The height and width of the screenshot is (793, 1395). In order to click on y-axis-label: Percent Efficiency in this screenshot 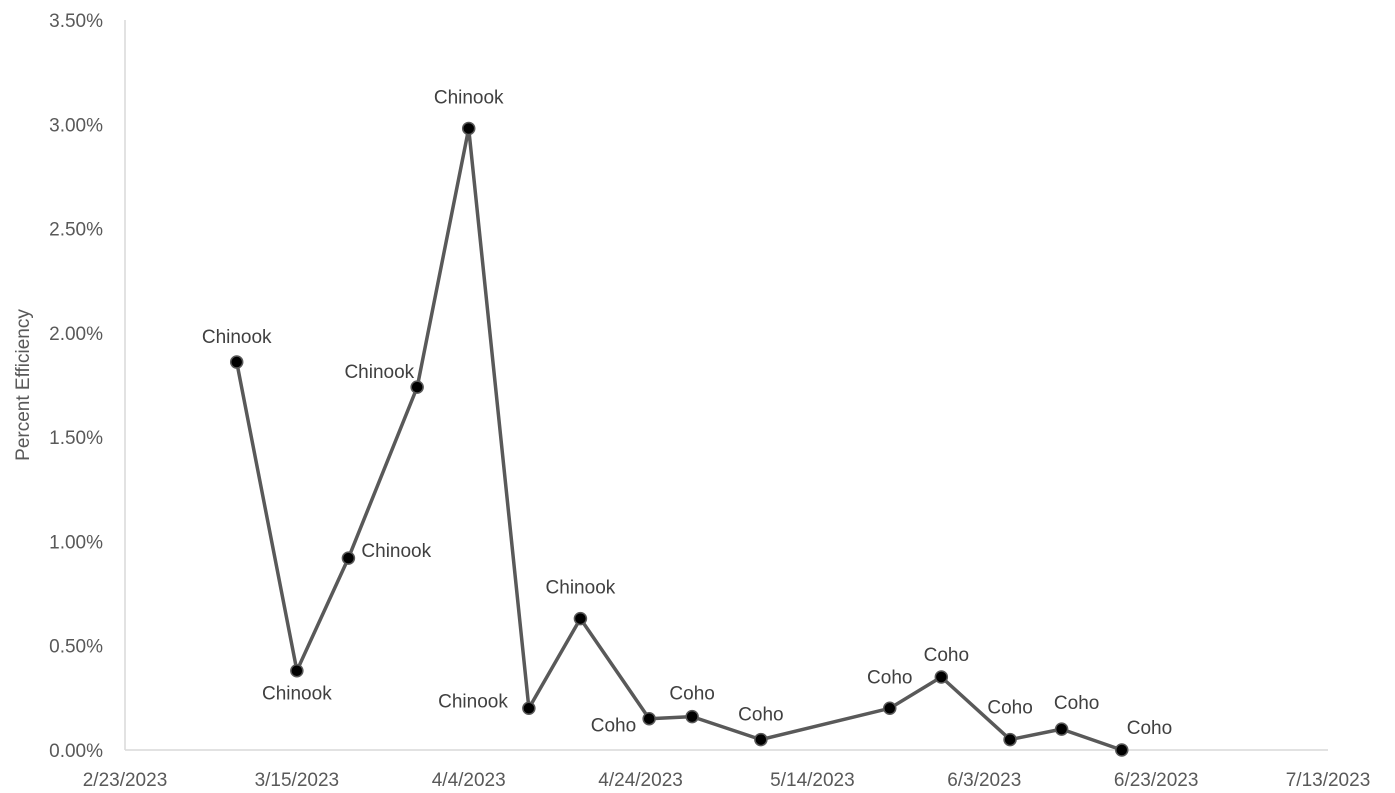, I will do `click(23, 385)`.